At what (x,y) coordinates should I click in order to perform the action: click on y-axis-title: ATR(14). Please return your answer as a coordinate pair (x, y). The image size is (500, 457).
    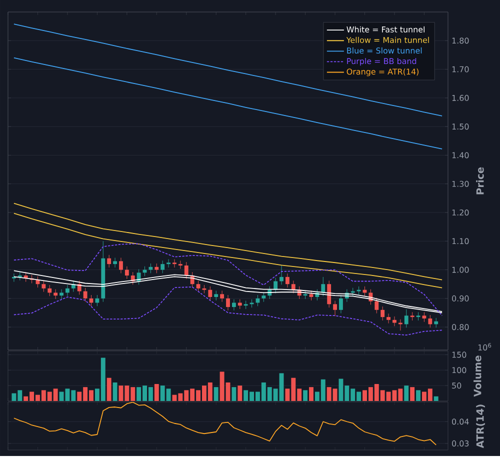
    Looking at the image, I should click on (480, 426).